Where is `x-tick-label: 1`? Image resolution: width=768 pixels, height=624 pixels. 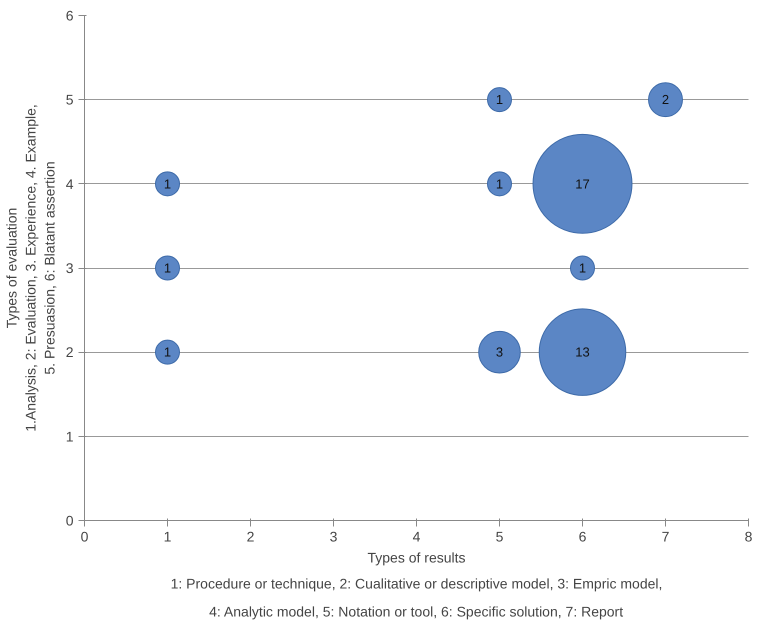 x-tick-label: 1 is located at coordinates (168, 536).